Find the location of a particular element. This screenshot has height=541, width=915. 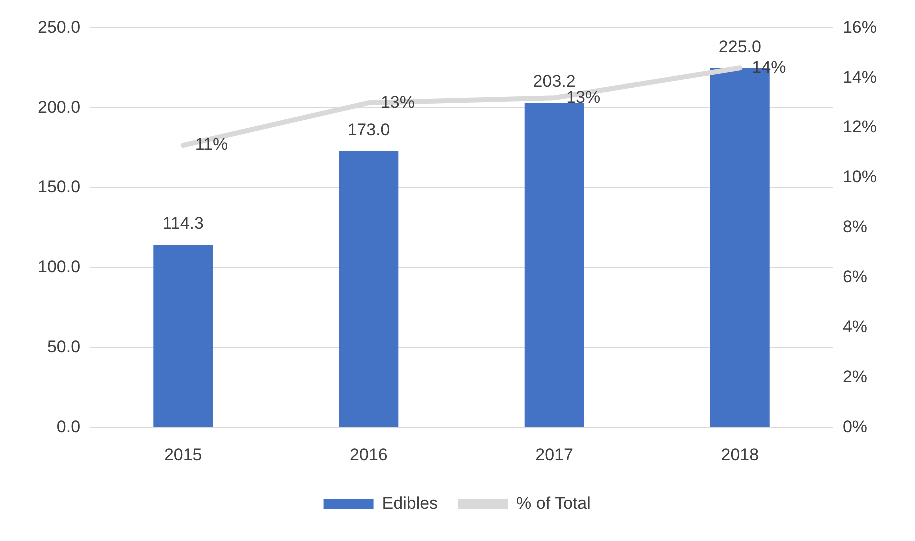

y-tick-label: 200.0 is located at coordinates (59, 107).